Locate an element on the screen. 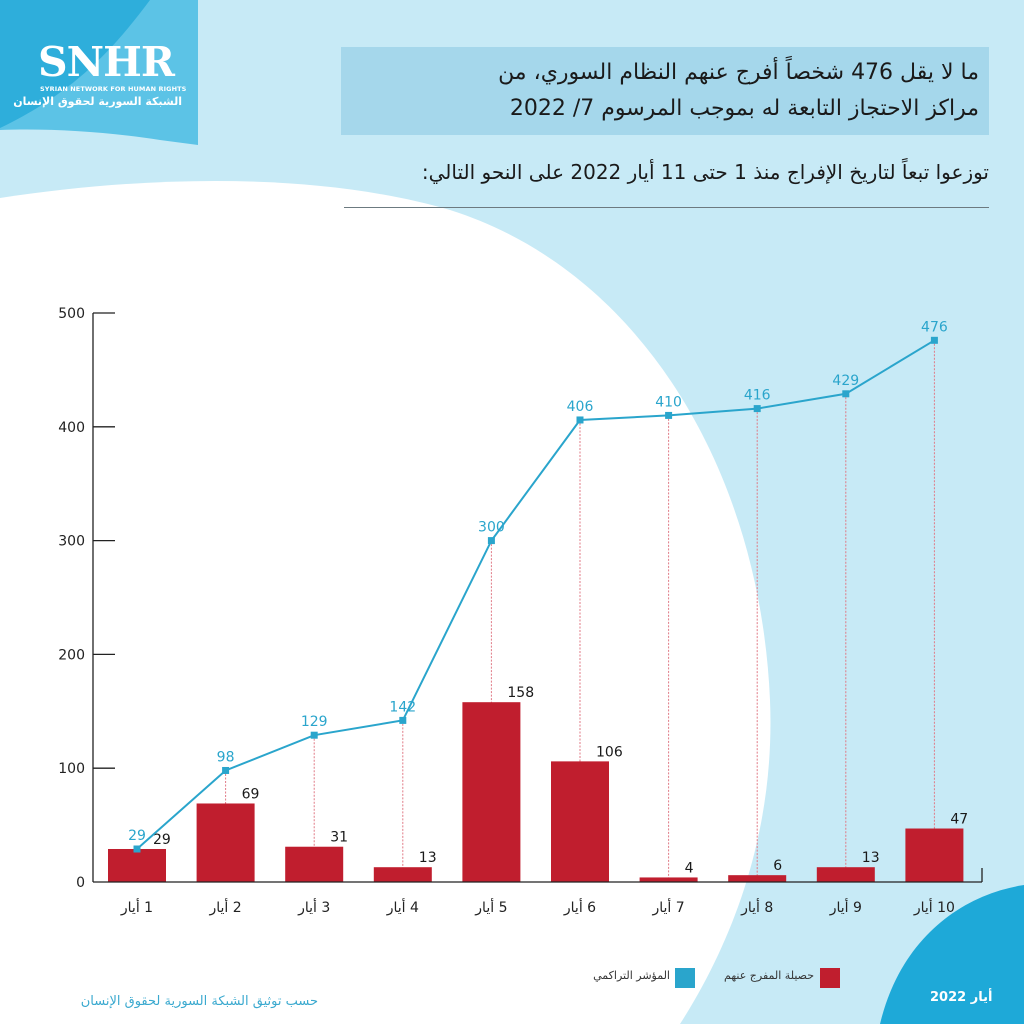 This screenshot has height=1024, width=1024. bar-value-label: 4 is located at coordinates (689, 868).